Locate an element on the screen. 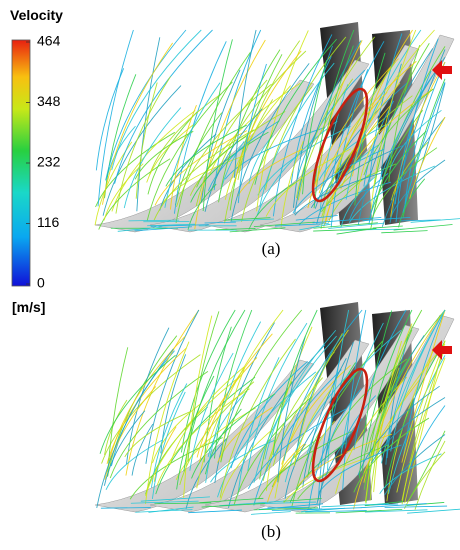 The width and height of the screenshot is (460, 550). tick-label: 348 is located at coordinates (49, 101).